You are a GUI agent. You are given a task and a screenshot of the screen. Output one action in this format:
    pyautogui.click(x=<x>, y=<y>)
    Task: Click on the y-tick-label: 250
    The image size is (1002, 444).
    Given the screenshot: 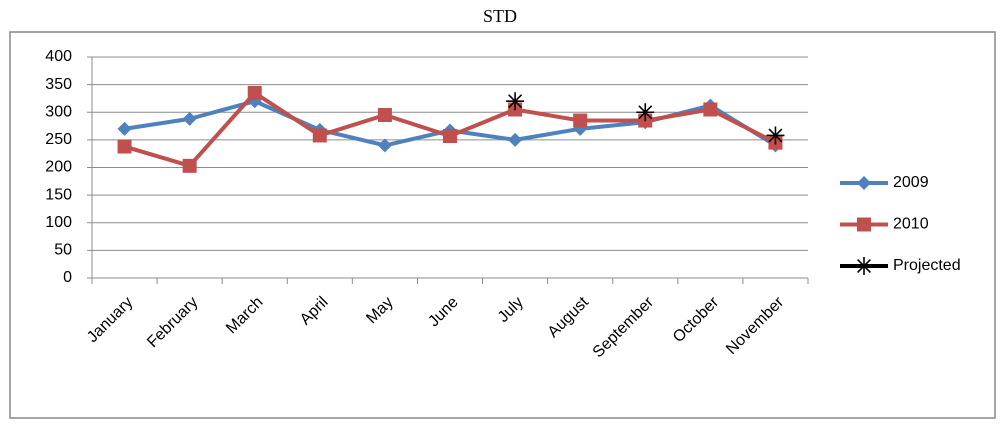 What is the action you would take?
    pyautogui.click(x=58, y=139)
    